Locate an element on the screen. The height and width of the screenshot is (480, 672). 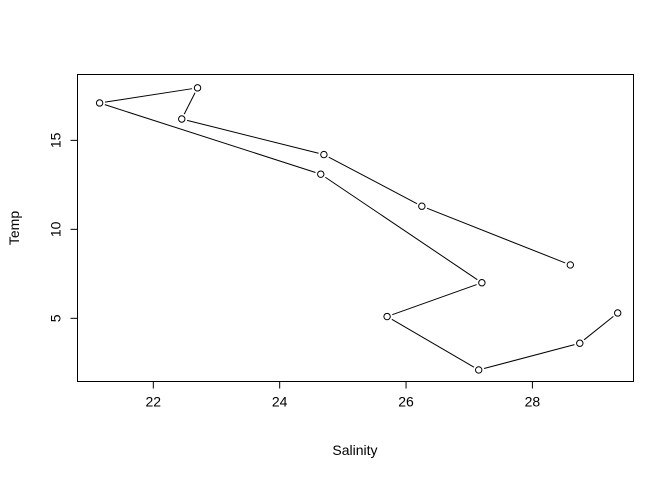
y-tick-label: 15 is located at coordinates (55, 140).